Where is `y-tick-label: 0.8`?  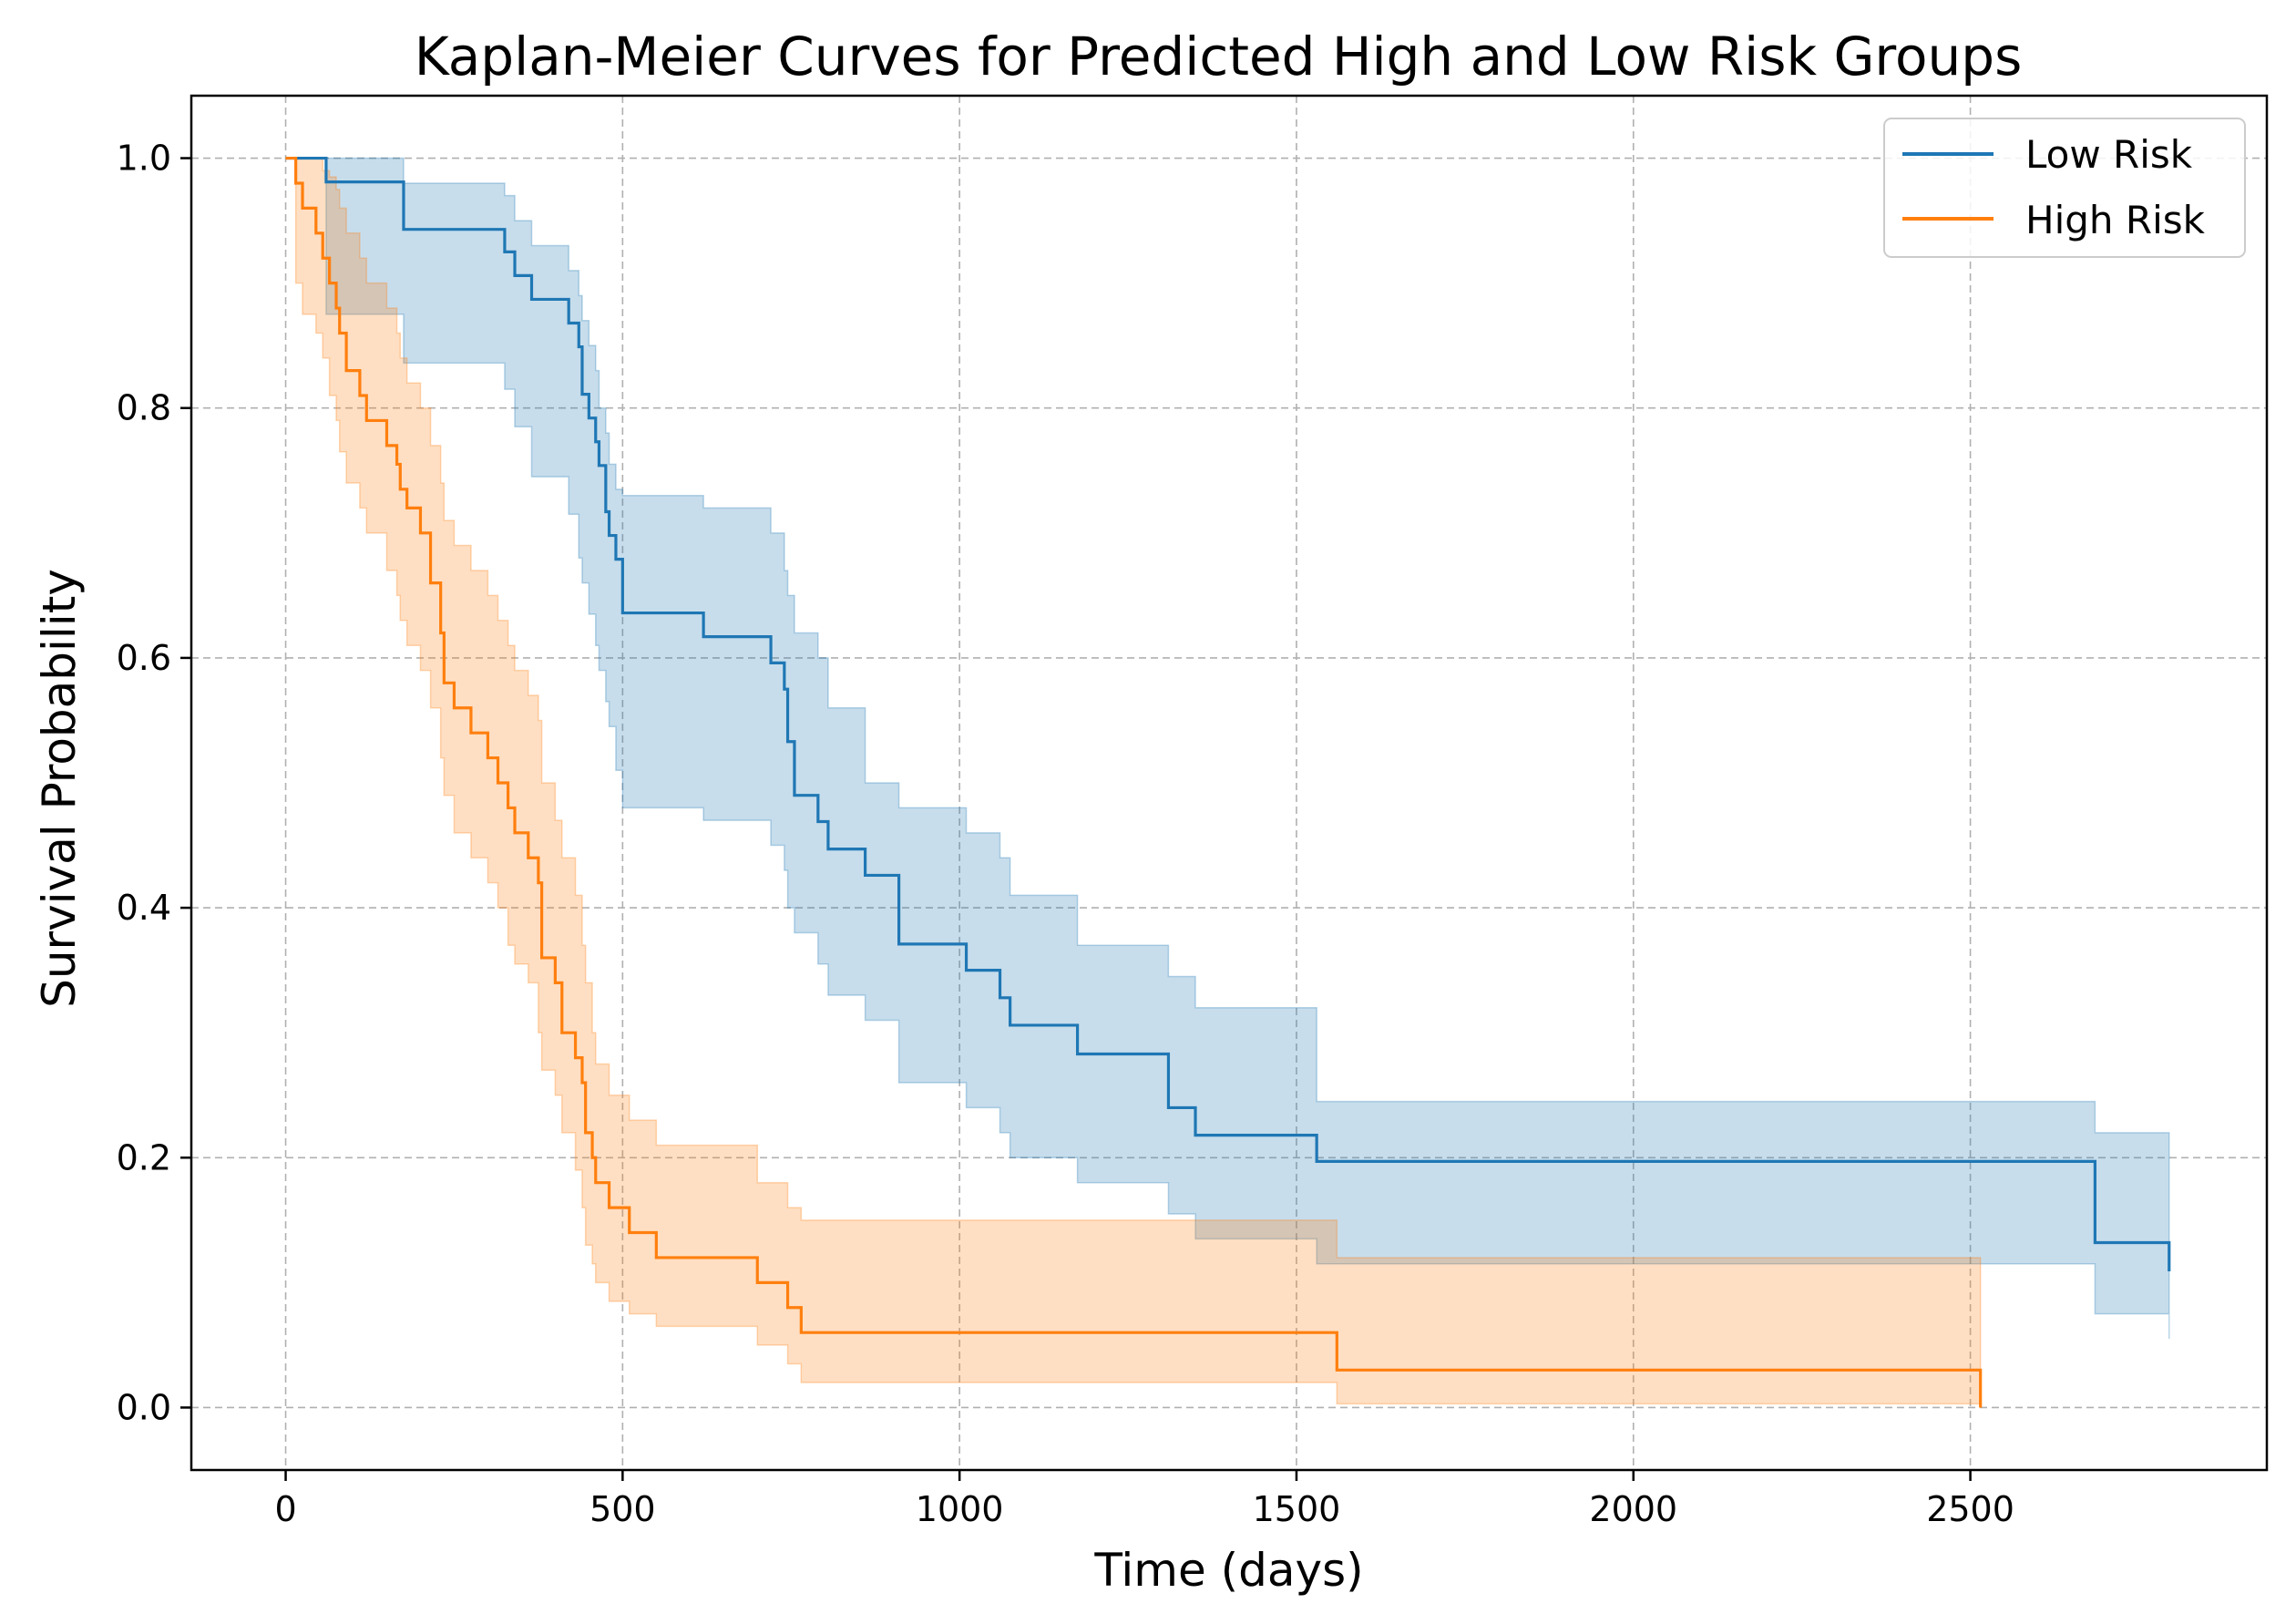
y-tick-label: 0.8 is located at coordinates (144, 408).